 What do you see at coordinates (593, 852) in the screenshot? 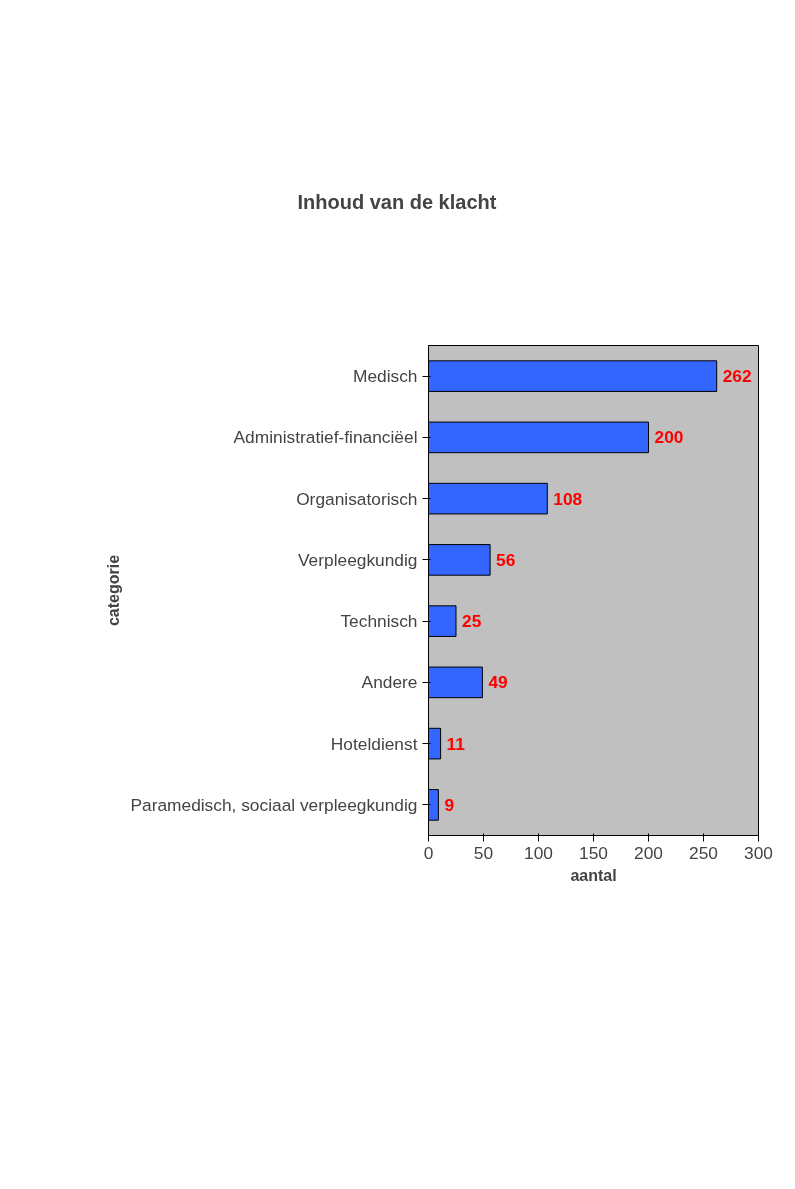
I see `x-tick-label: 150` at bounding box center [593, 852].